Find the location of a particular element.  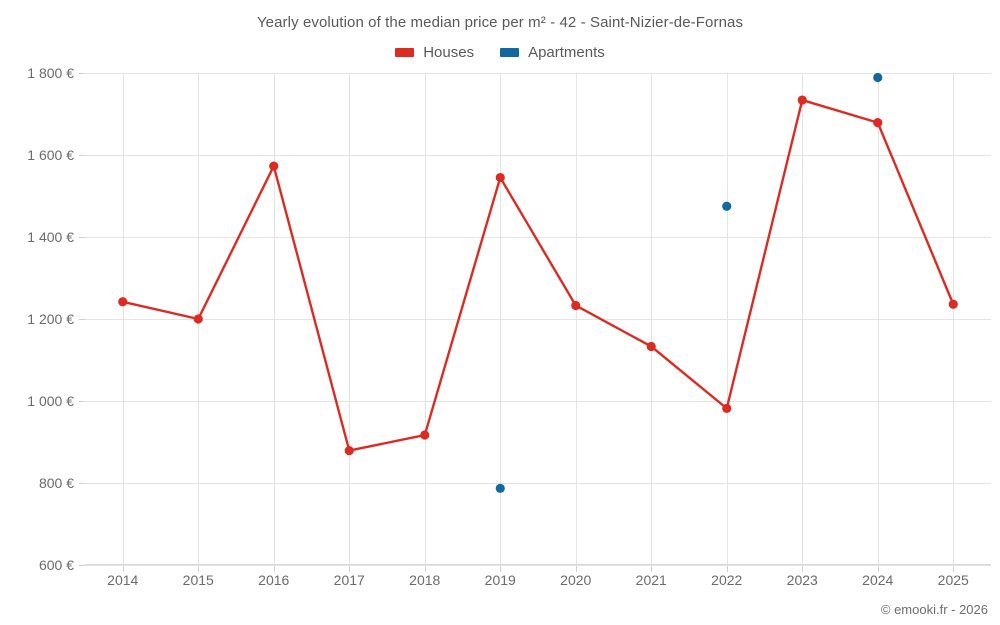

x-axis-tick-label: 2015 is located at coordinates (198, 580).